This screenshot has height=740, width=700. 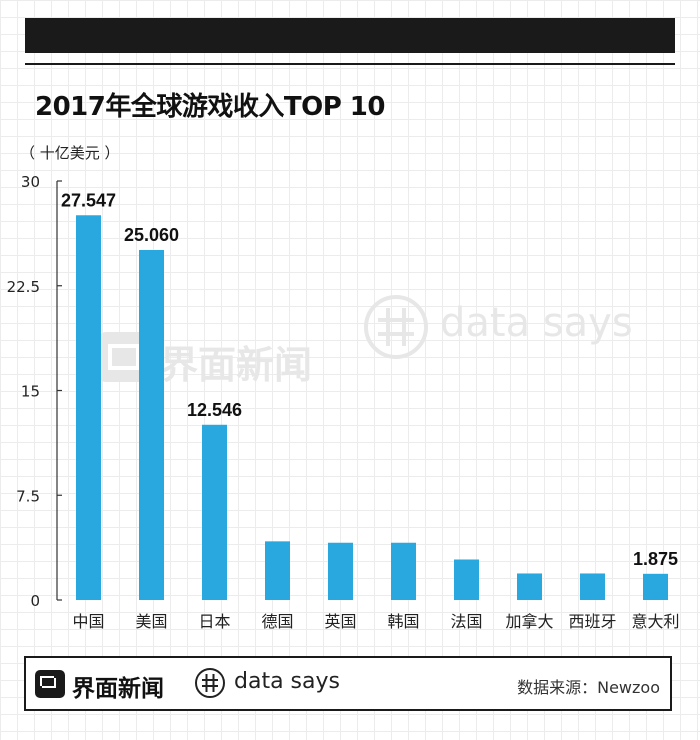 I want to click on x-tick-label: 中国, so click(x=88, y=621).